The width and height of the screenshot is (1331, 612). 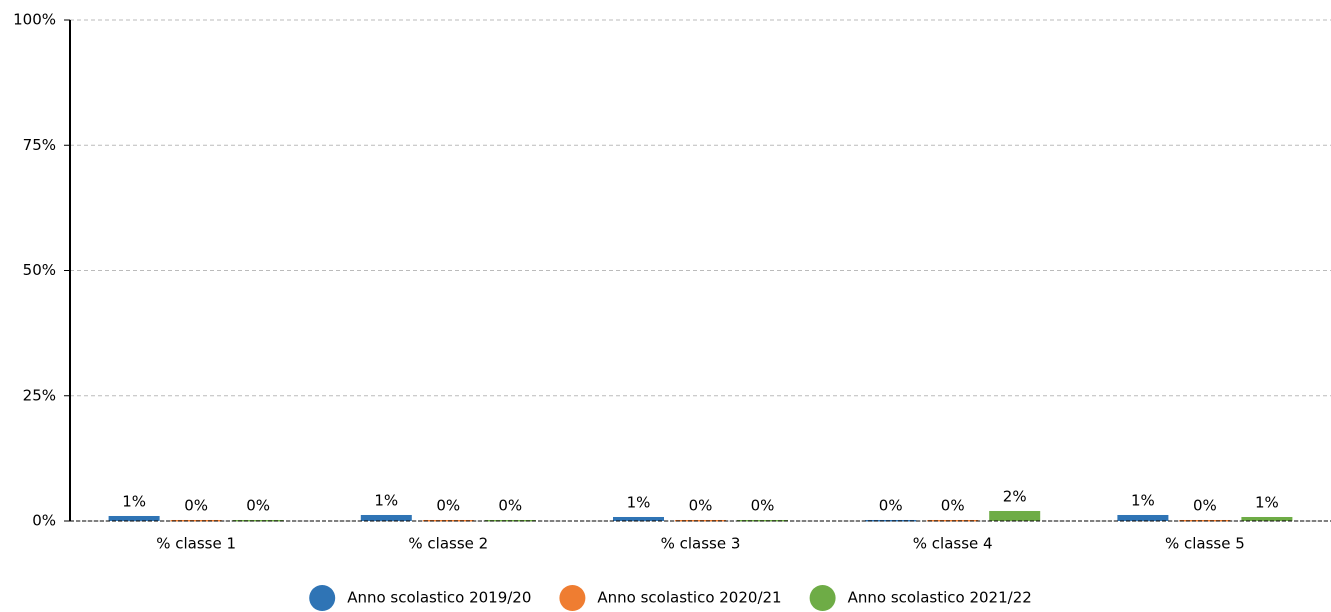 What do you see at coordinates (1205, 544) in the screenshot?
I see `x-tick-label: % classe 5` at bounding box center [1205, 544].